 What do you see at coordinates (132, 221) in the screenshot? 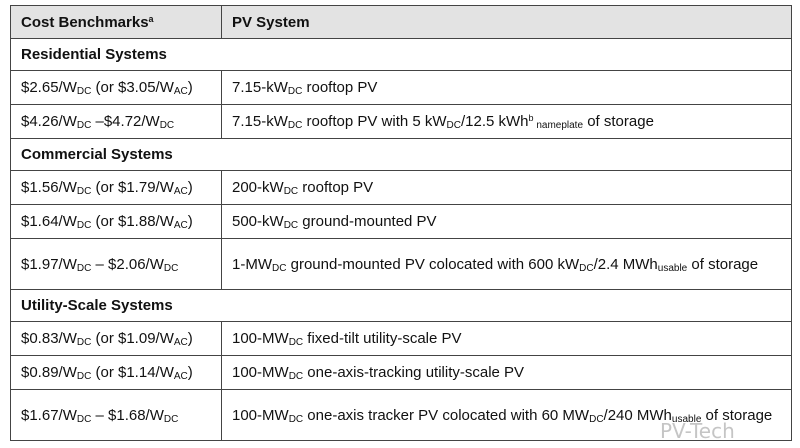
I see `cell-text: (or $1.88/W` at bounding box center [132, 221].